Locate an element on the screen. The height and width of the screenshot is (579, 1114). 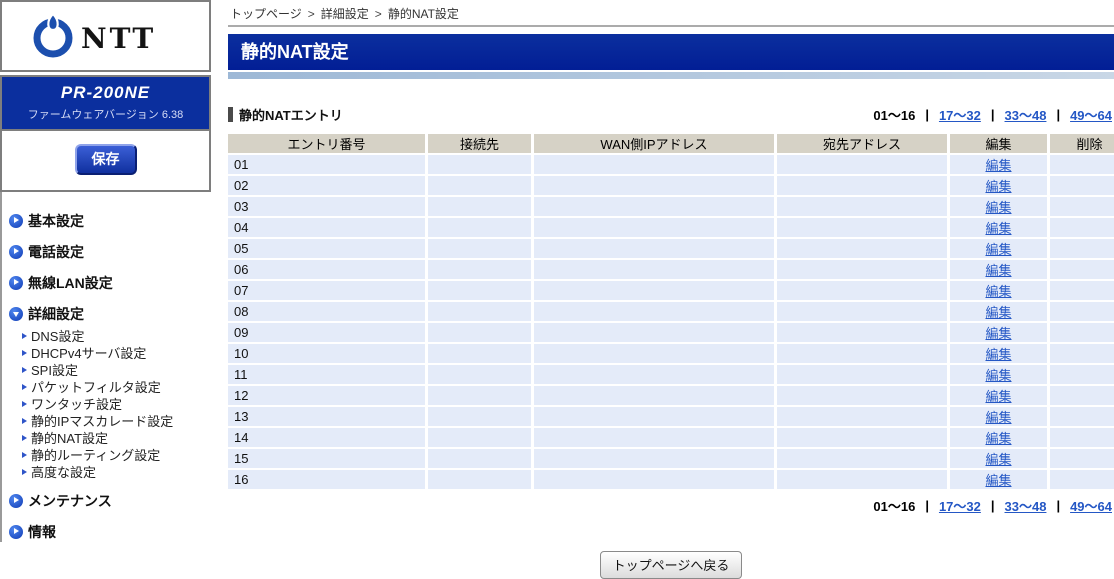
sidebar-item-電話設定: 電話設定 is located at coordinates (110, 251).